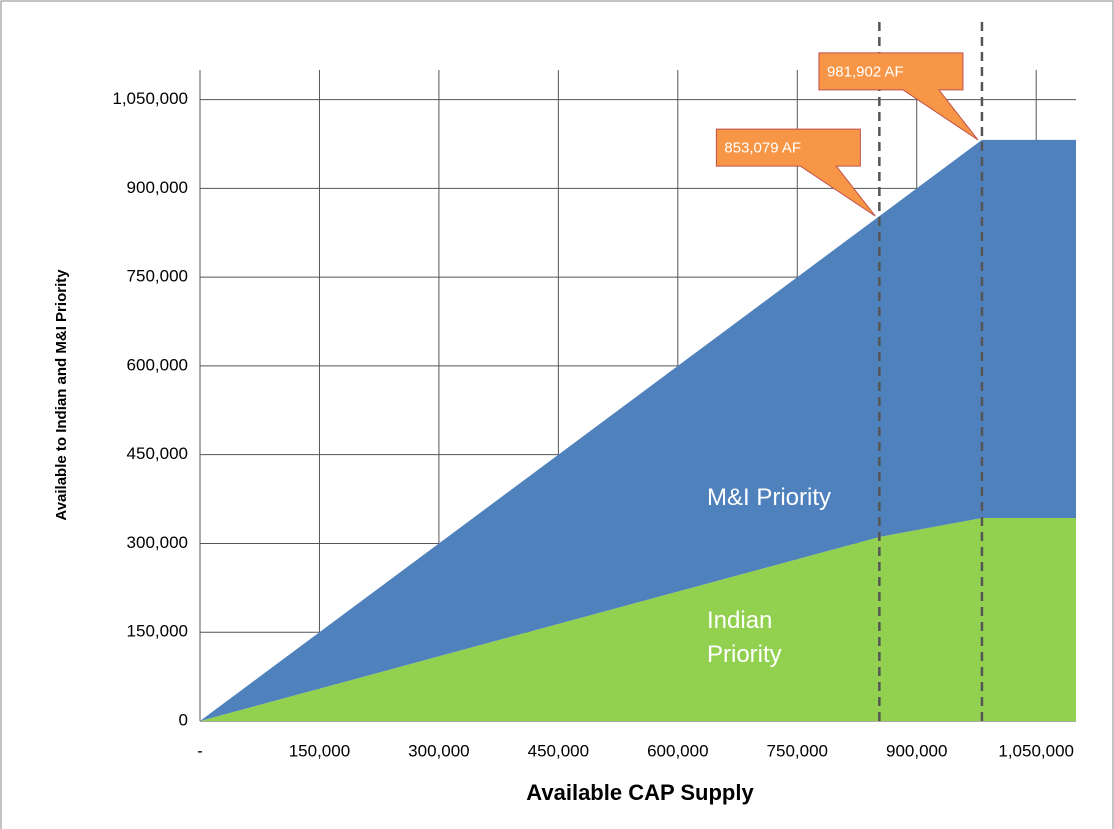 The width and height of the screenshot is (1114, 829). What do you see at coordinates (200, 750) in the screenshot?
I see `x-tick-label: -` at bounding box center [200, 750].